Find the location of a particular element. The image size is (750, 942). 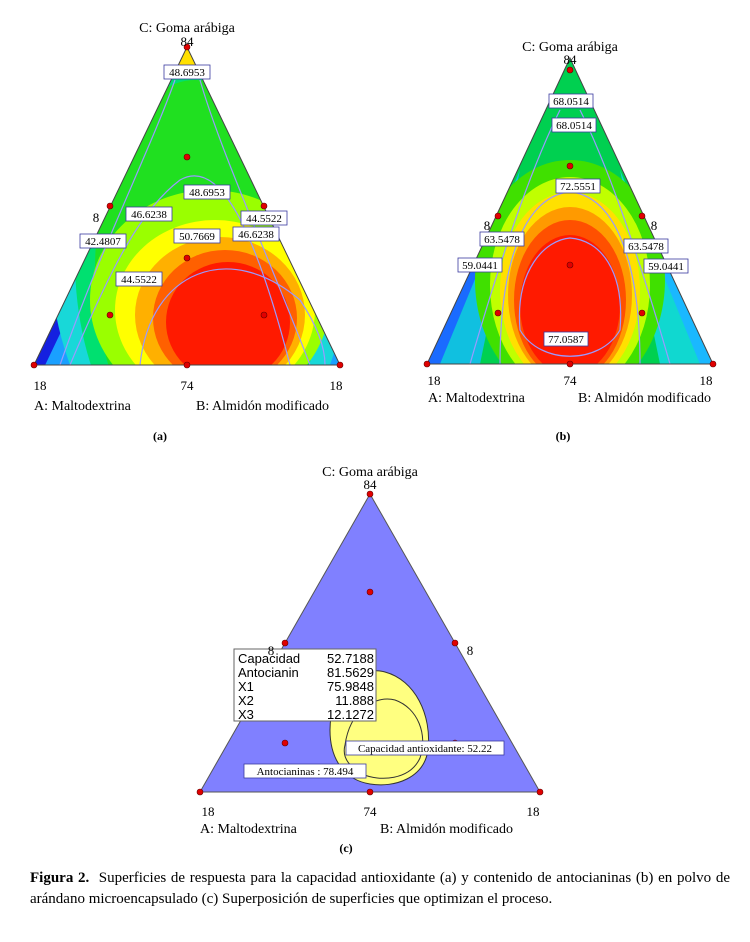

contour-label: 42.4807 is located at coordinates (103, 241).